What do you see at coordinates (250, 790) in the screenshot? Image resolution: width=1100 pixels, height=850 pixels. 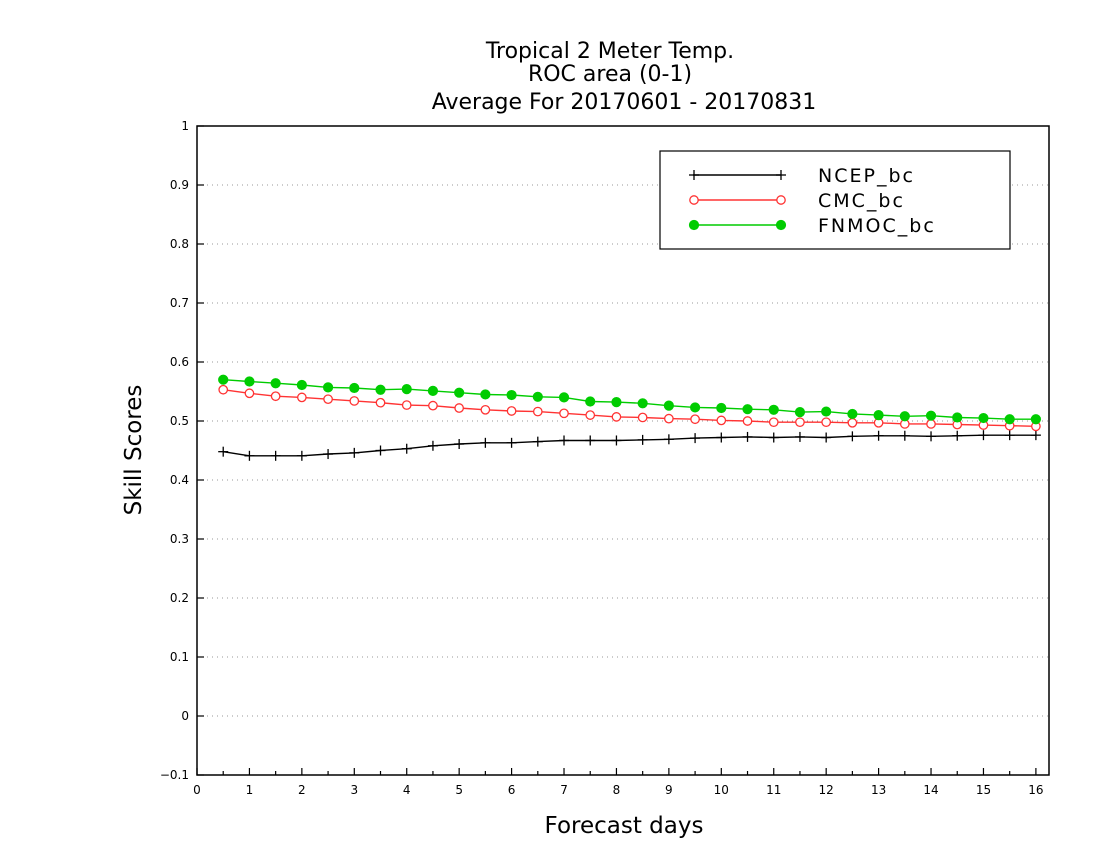 I see `x-tick-label: 1` at bounding box center [250, 790].